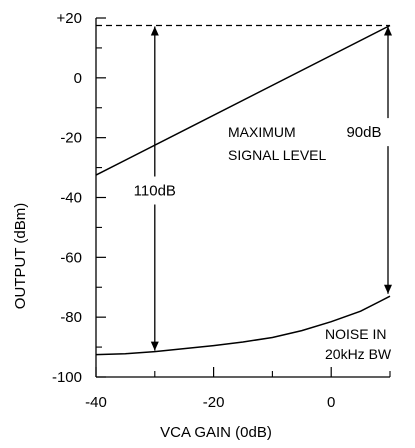  What do you see at coordinates (20, 256) in the screenshot?
I see `y-axis-title: OUTPUT (dBm)` at bounding box center [20, 256].